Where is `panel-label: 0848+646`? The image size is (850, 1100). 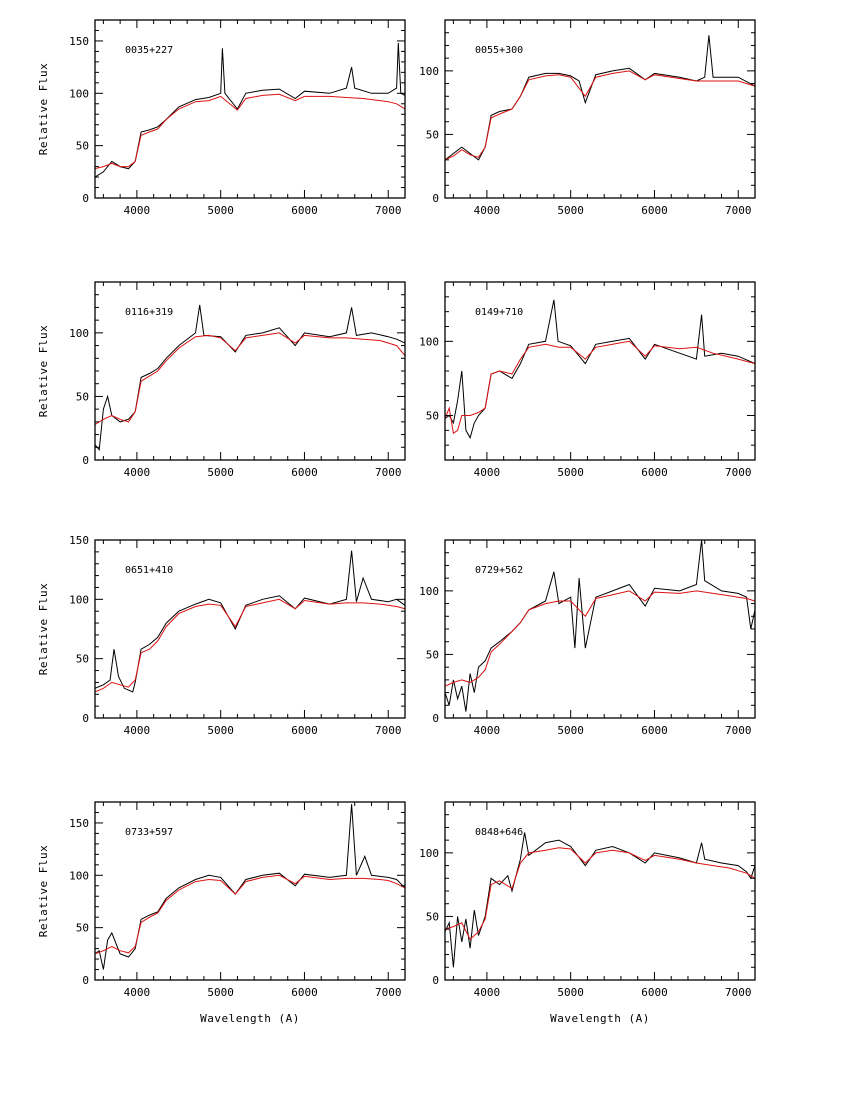
panel-label: 0848+646 is located at coordinates (499, 832).